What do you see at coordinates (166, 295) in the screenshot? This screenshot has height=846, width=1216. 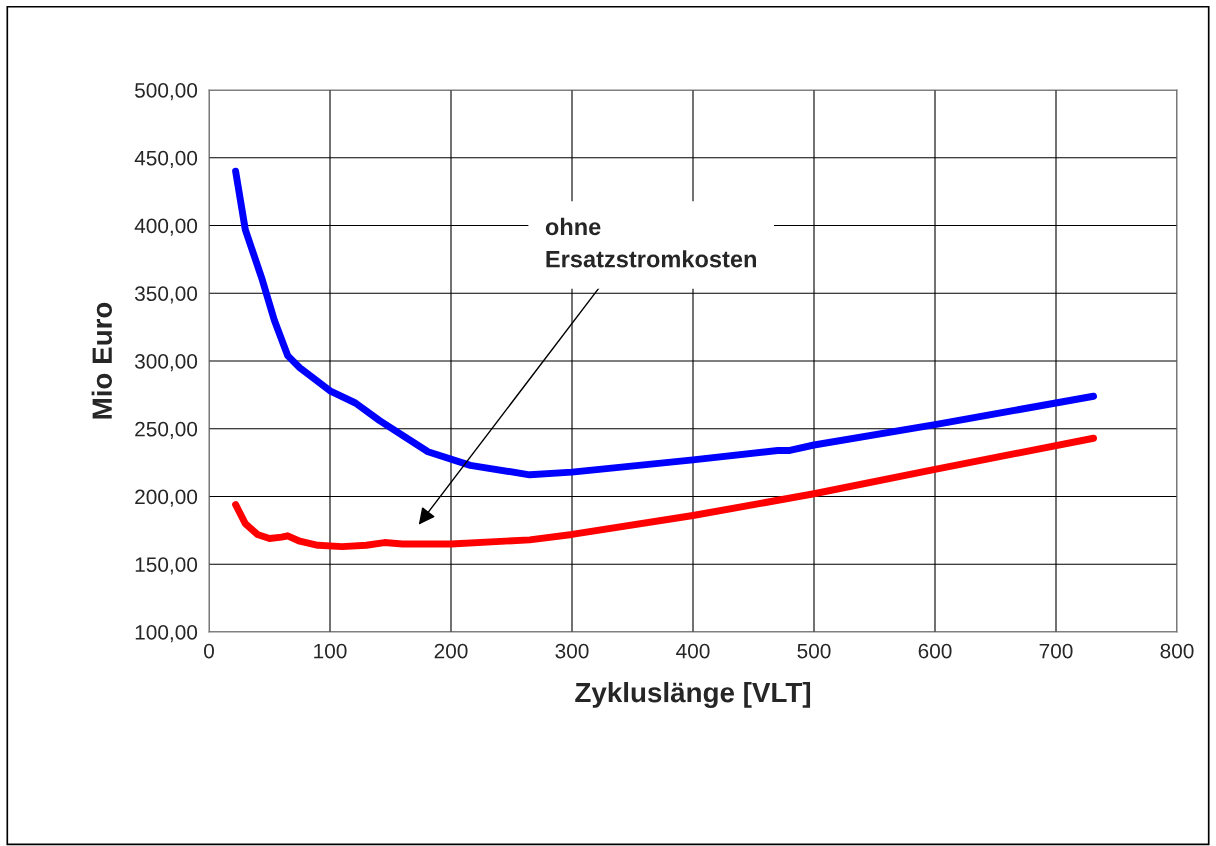 I see `y-tick-label: 350,00` at bounding box center [166, 295].